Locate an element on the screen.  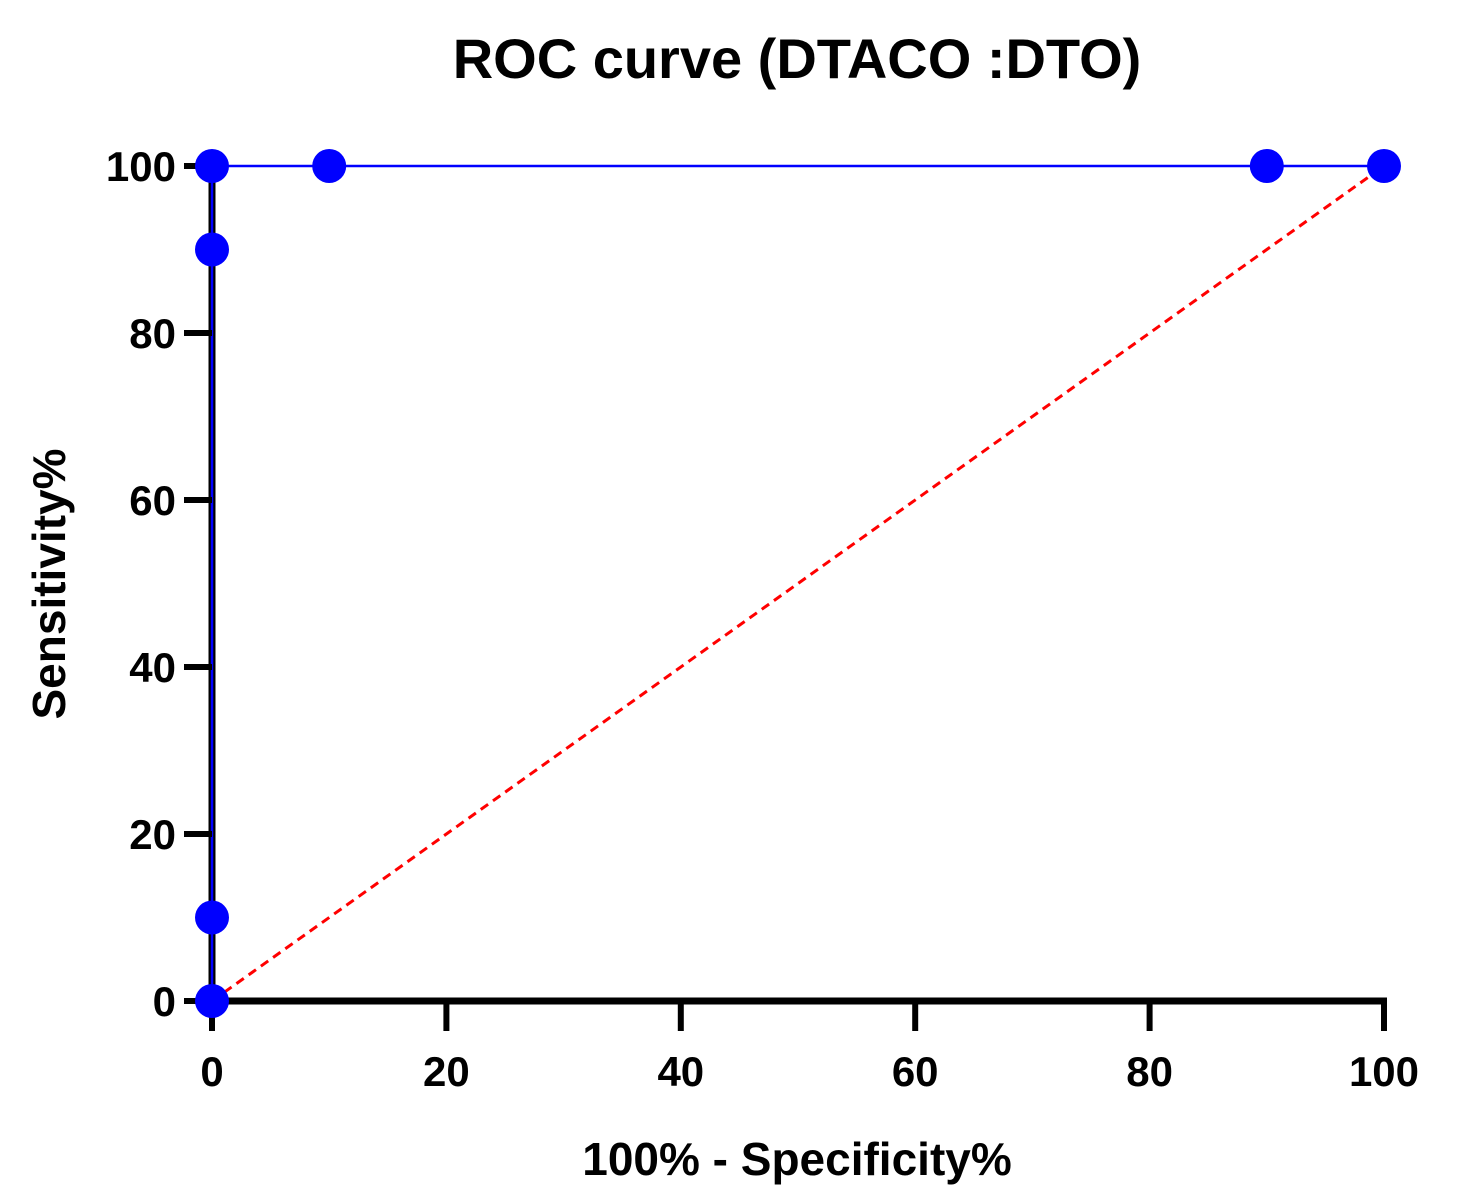
x-tick-label: 20 is located at coordinates (446, 1071).